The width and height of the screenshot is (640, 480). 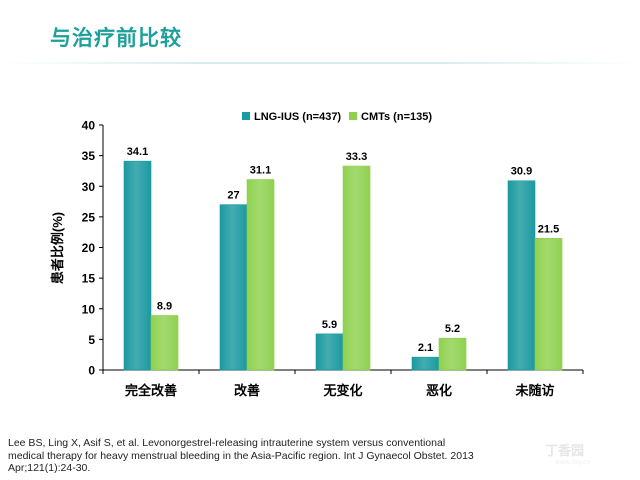 I want to click on legend-label: LNG-IUS (n=437), so click(x=297, y=117).